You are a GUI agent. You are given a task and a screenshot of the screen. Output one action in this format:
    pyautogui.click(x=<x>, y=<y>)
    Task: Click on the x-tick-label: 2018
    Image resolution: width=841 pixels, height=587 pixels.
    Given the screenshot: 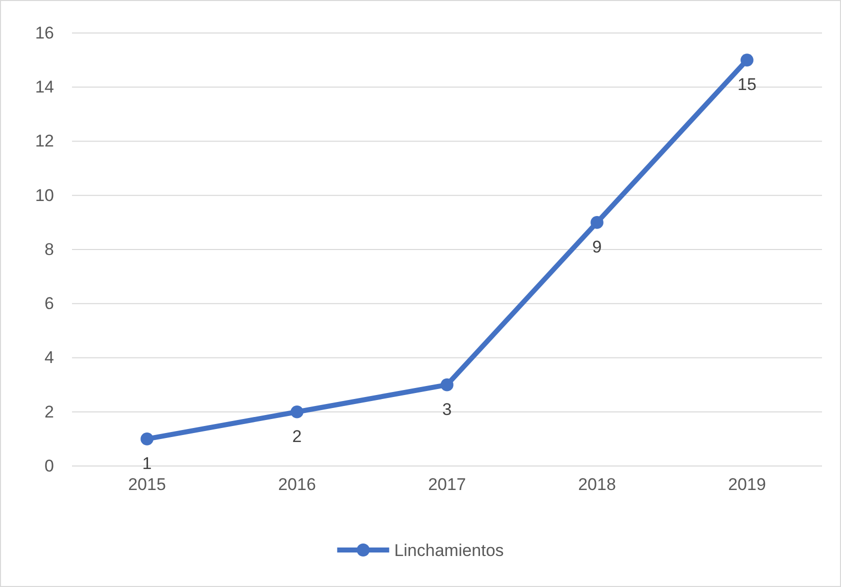 What is the action you would take?
    pyautogui.click(x=597, y=484)
    